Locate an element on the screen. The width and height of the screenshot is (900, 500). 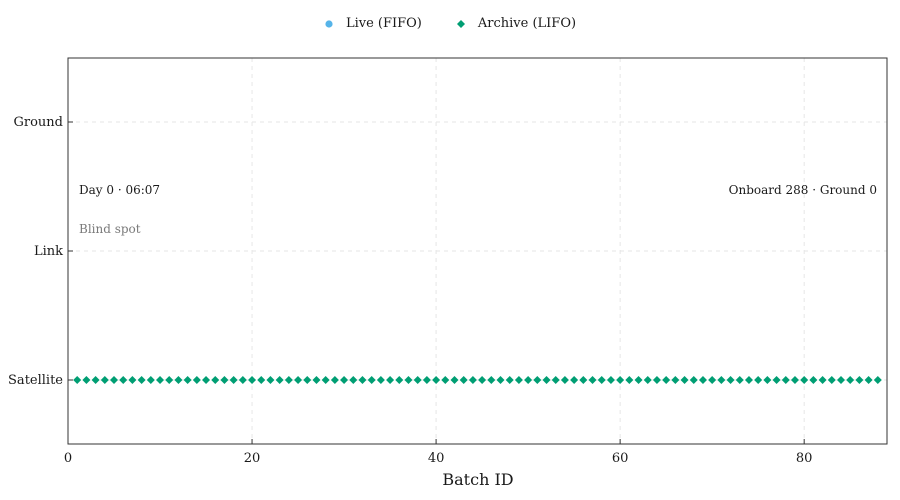
legend-item-archive: Archive (LIFO) is located at coordinates (516, 23).